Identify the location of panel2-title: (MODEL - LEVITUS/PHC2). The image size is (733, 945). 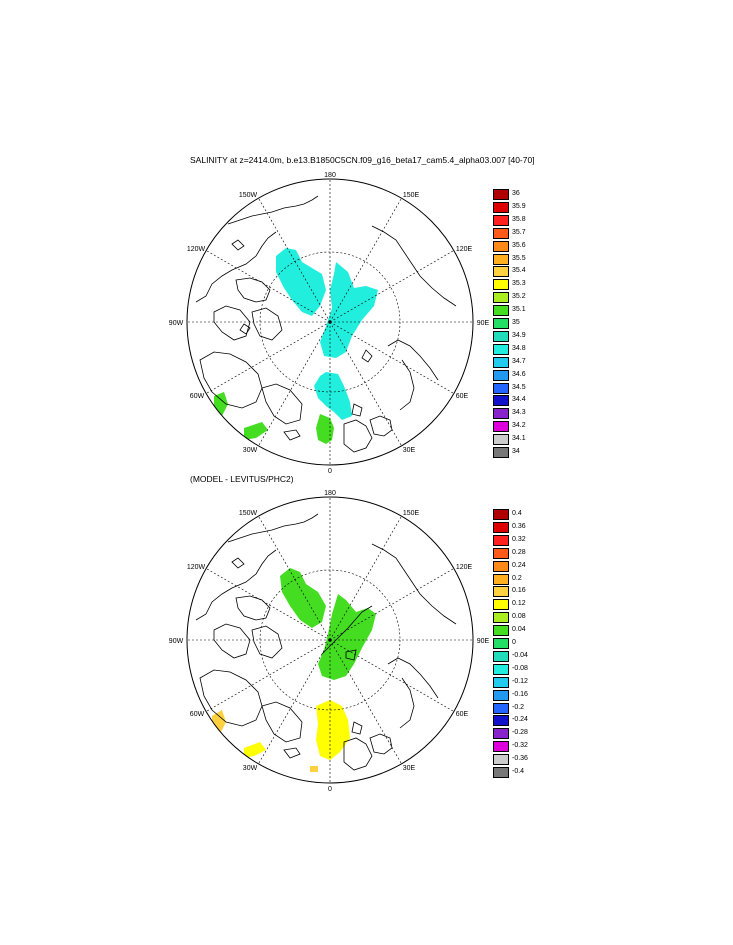
(242, 479).